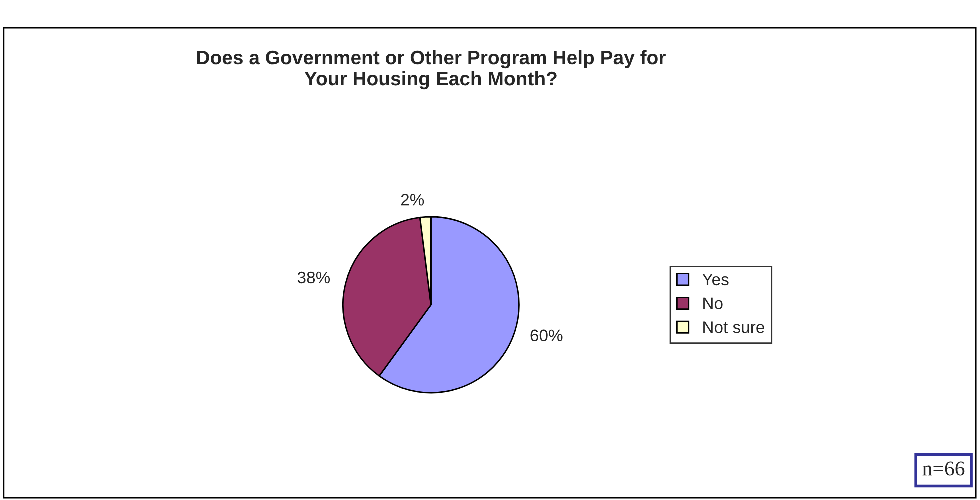  Describe the element at coordinates (431, 70) in the screenshot. I see `chart-title: Does a Government or Other Program Help Pay for Your Housing Each Month?` at that location.